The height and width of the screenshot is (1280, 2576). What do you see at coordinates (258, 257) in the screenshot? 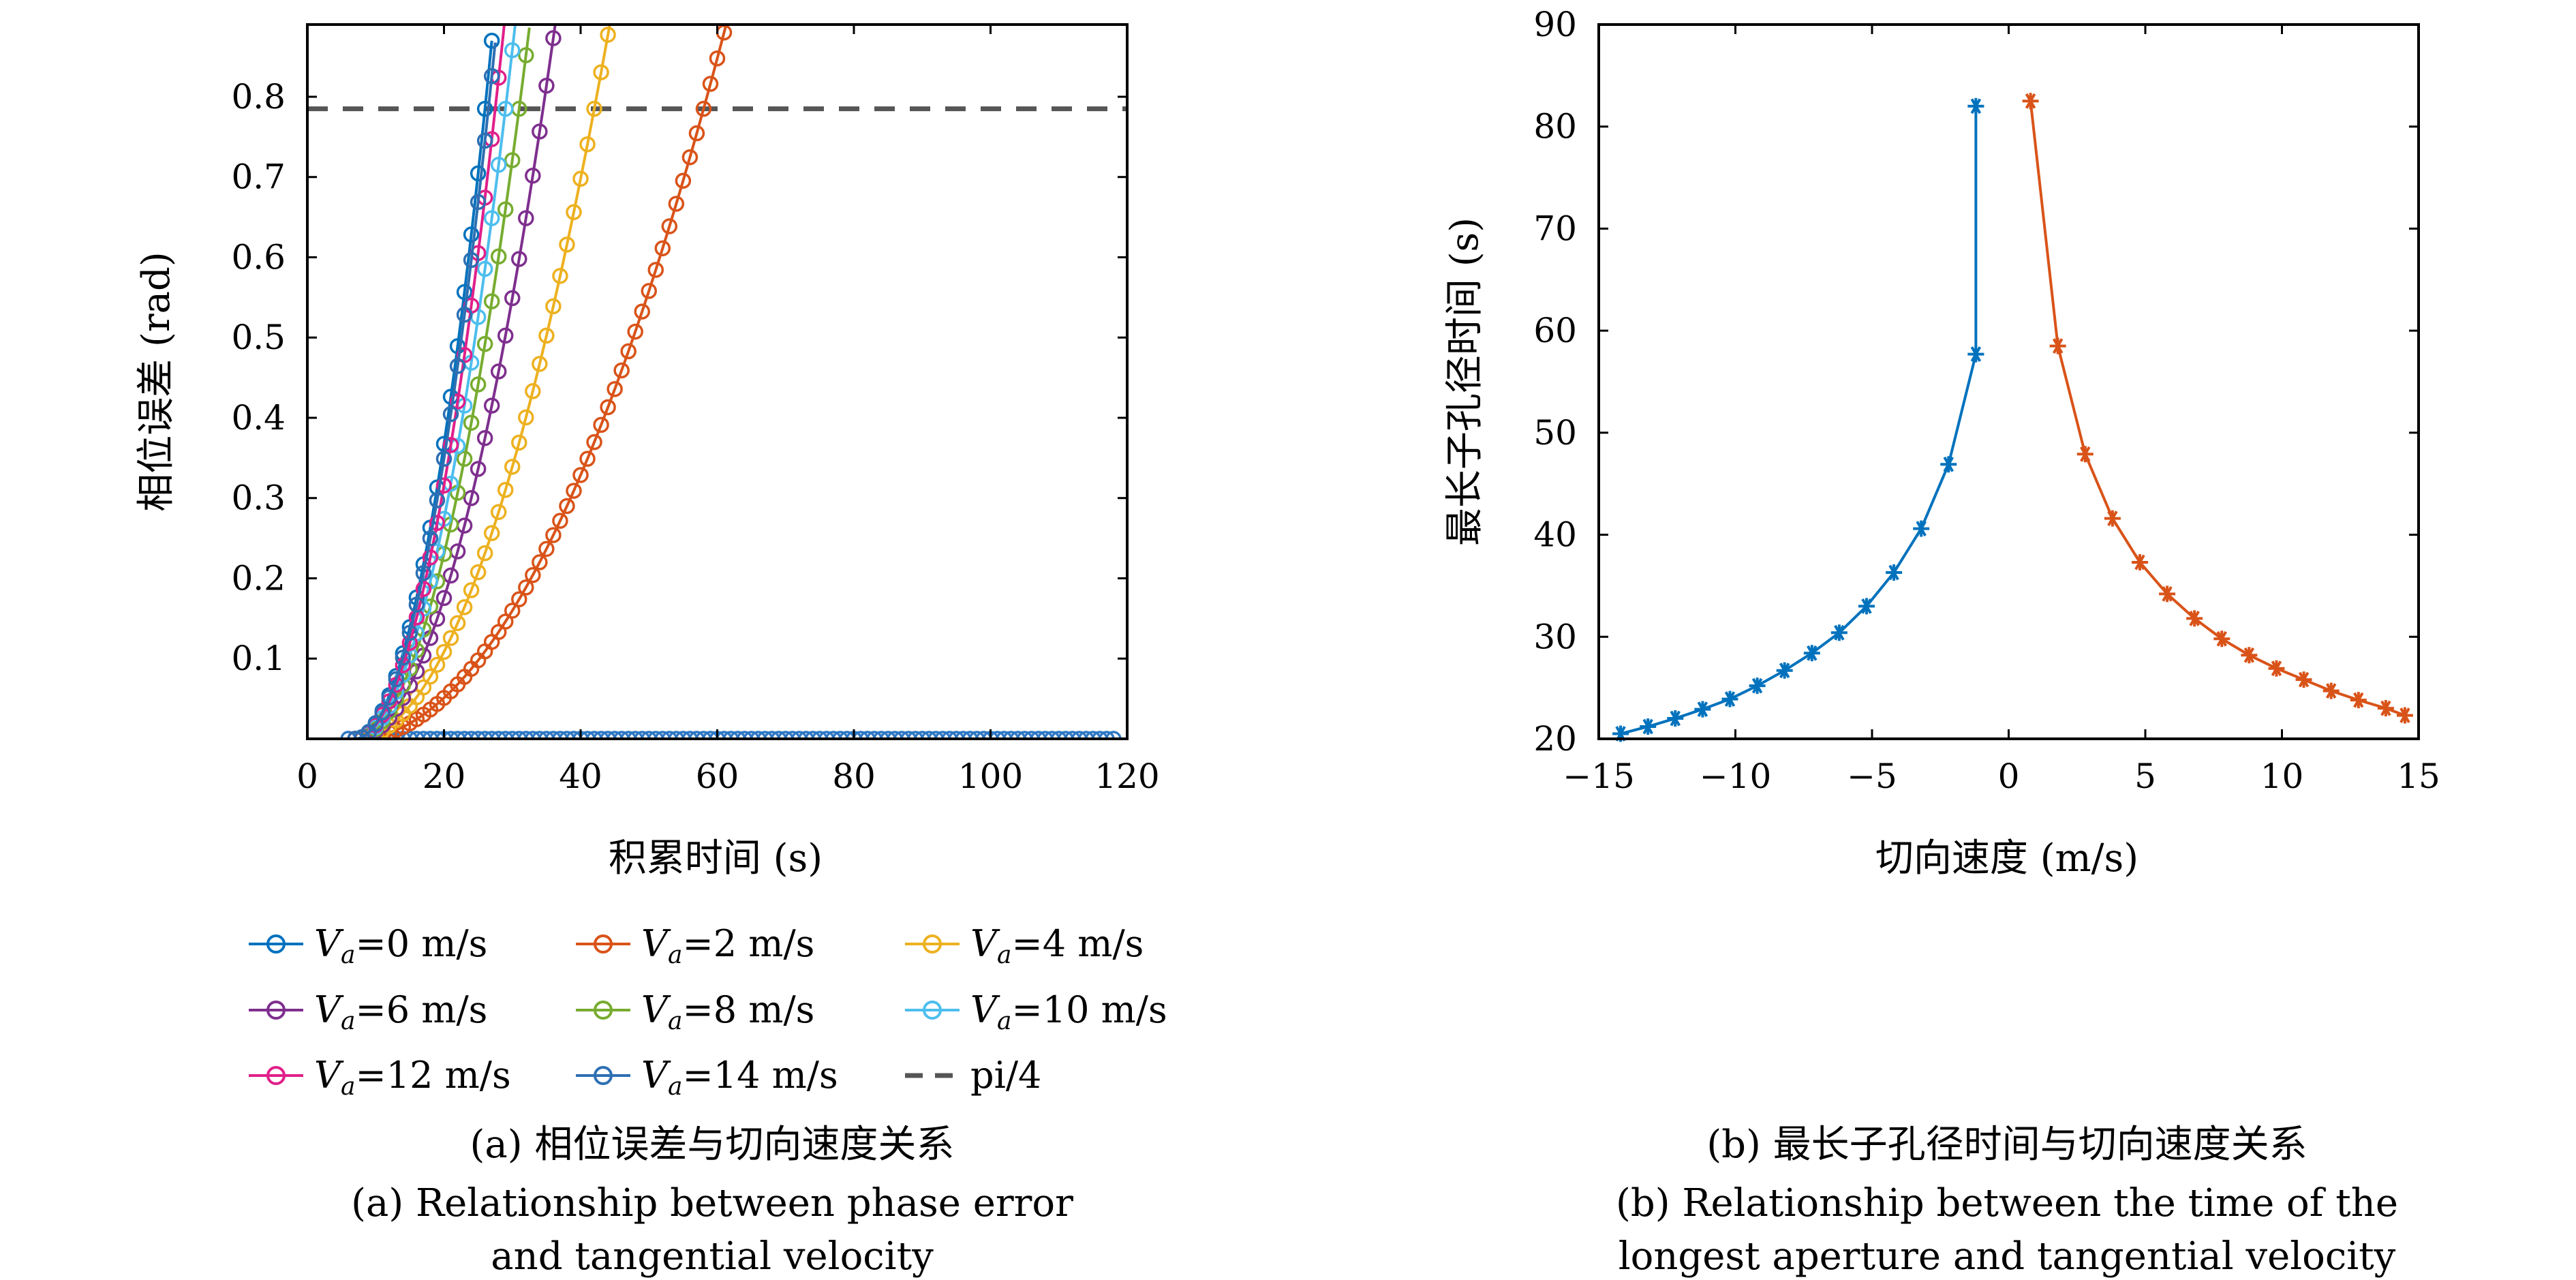
I see `y-tick-label: 0.6` at bounding box center [258, 257].